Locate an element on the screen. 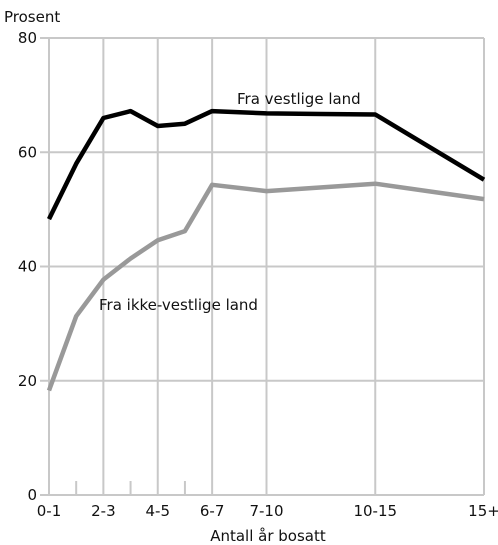  x-tick-label: 6-7 is located at coordinates (212, 511).